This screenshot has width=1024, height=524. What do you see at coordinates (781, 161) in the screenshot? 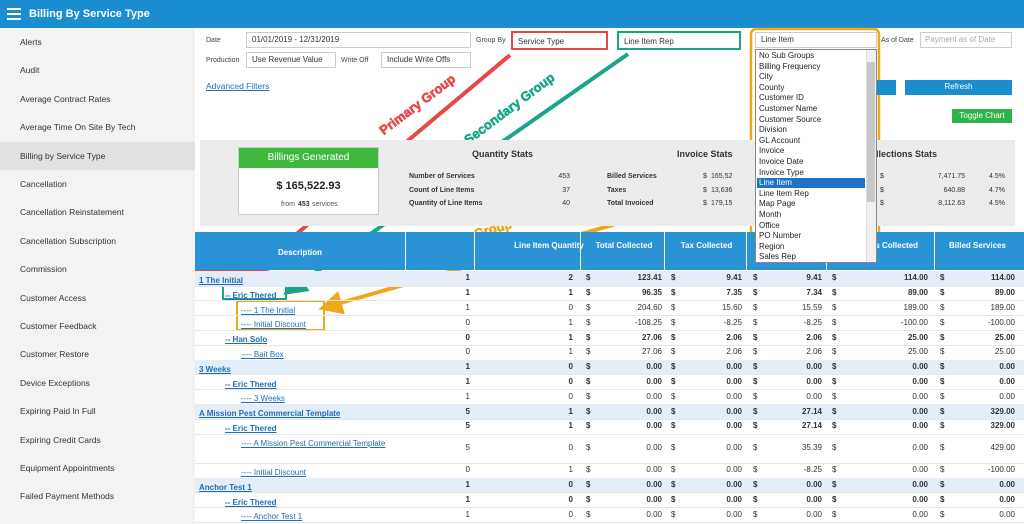
I see `dropdown-option: Invoice Date` at bounding box center [781, 161].